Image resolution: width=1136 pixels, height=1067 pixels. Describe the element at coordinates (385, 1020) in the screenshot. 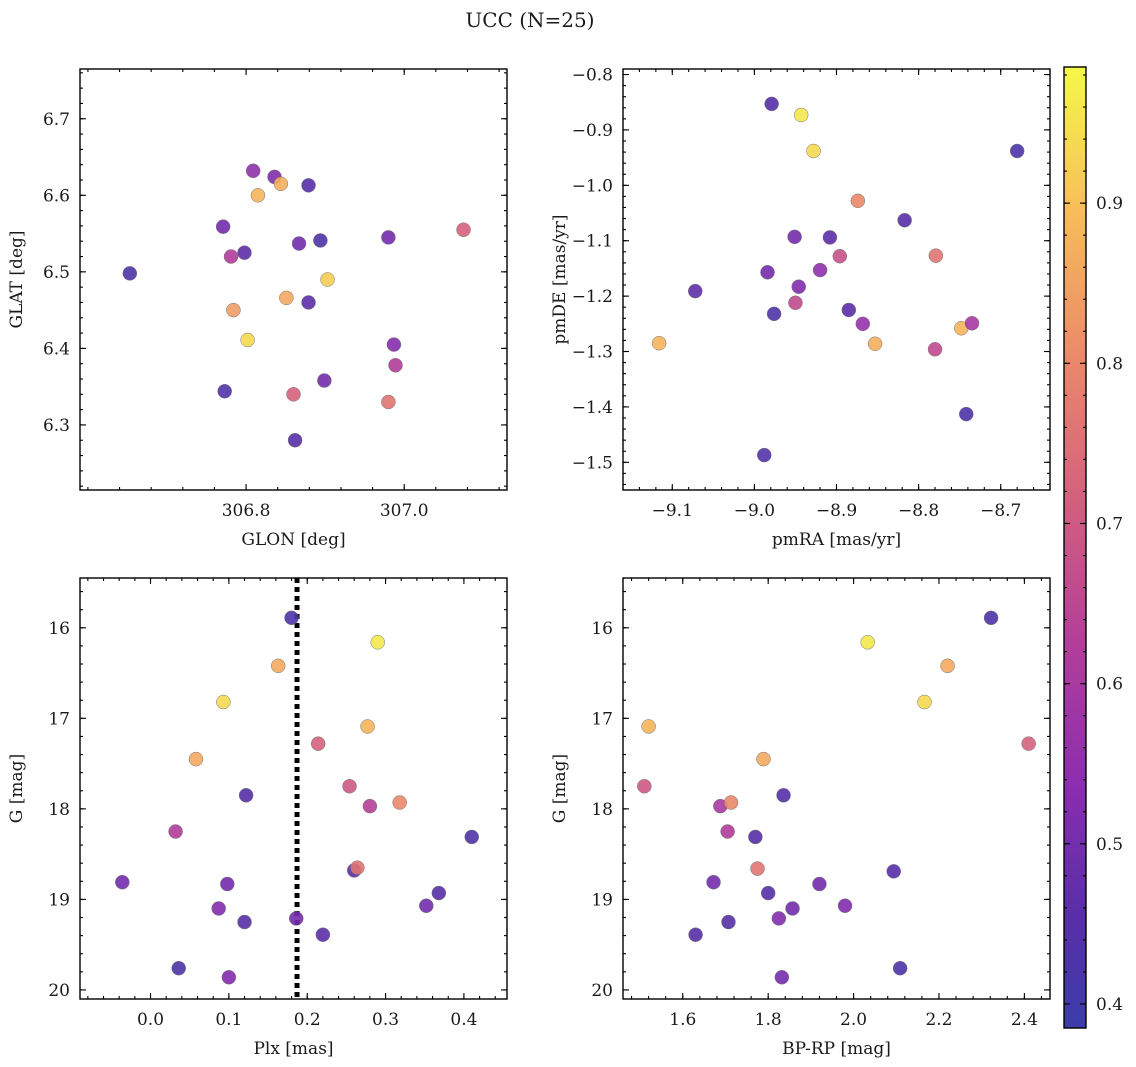

I see `x-tick-label: 0.3` at that location.